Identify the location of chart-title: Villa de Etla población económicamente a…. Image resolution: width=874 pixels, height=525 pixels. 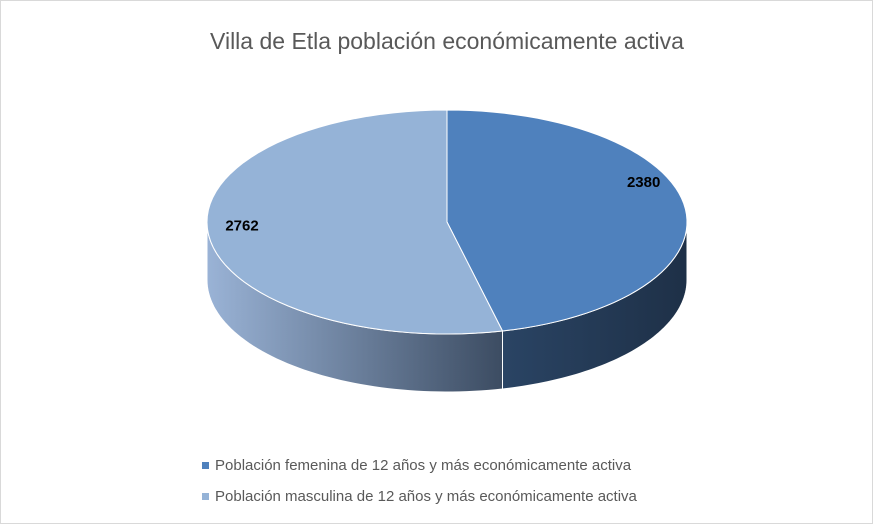
(447, 41).